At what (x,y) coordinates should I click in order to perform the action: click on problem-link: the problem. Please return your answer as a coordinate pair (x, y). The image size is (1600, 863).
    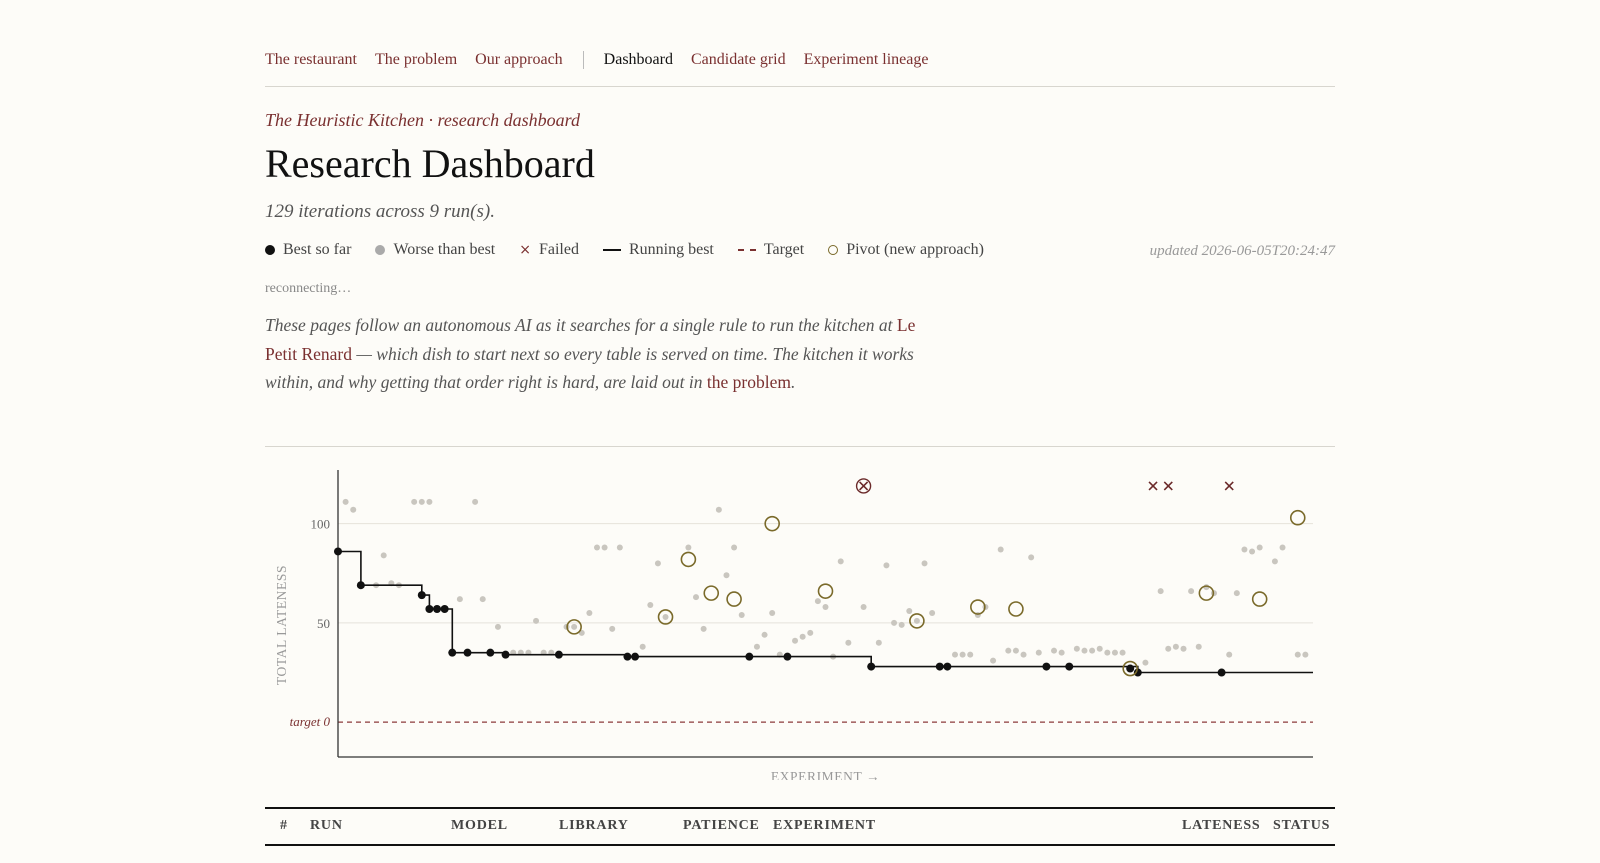
    Looking at the image, I should click on (748, 382).